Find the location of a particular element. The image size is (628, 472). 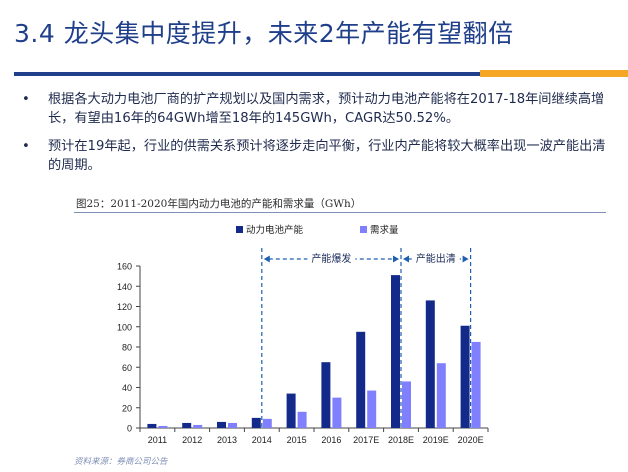

title-underline-blue is located at coordinates (247, 74).